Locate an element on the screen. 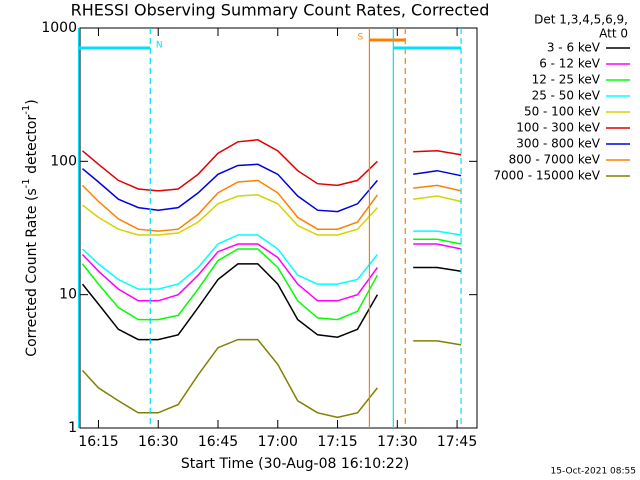 The width and height of the screenshot is (640, 480). x-tick-label: 17:30 is located at coordinates (397, 442).